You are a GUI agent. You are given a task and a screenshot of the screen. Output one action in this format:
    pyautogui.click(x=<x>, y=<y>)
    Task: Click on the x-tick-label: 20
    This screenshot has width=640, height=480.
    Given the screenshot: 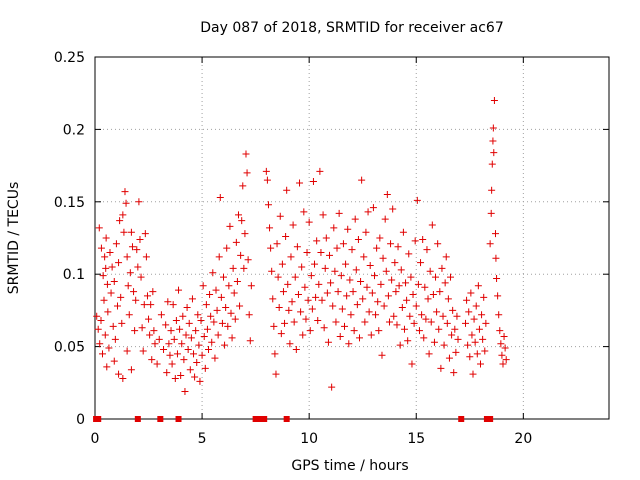 What is the action you would take?
    pyautogui.click(x=523, y=439)
    